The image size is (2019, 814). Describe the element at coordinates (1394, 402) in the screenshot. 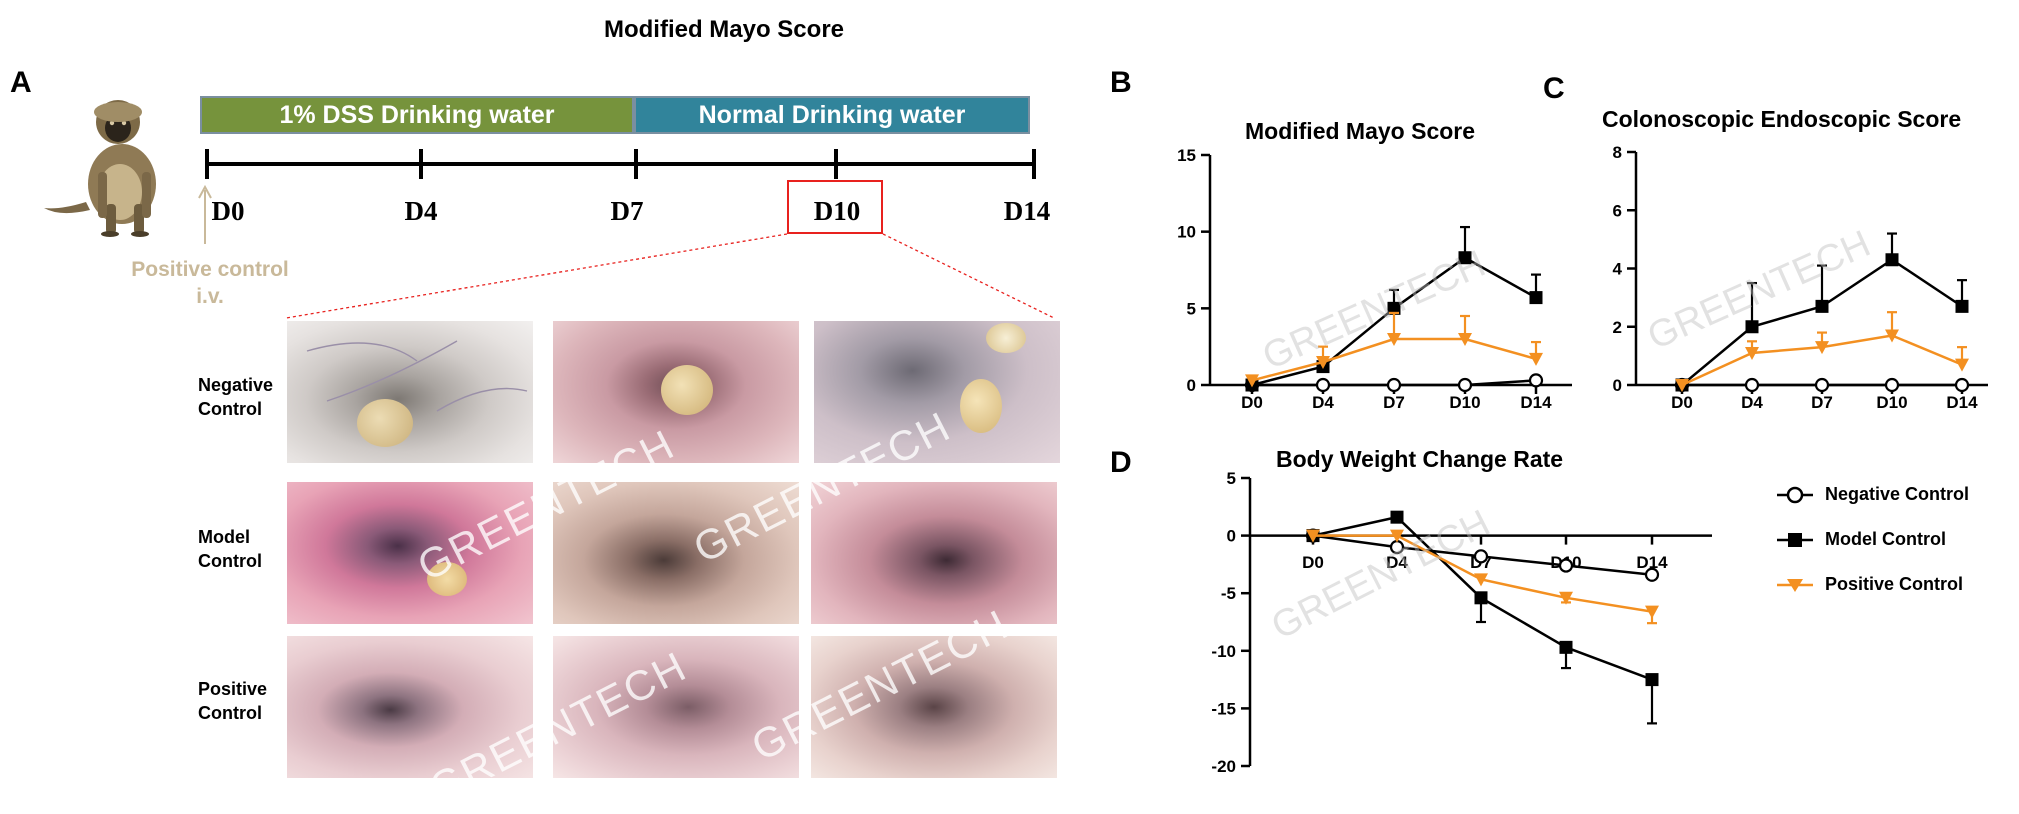

I see `chart-b-x-tick-label: D7` at that location.